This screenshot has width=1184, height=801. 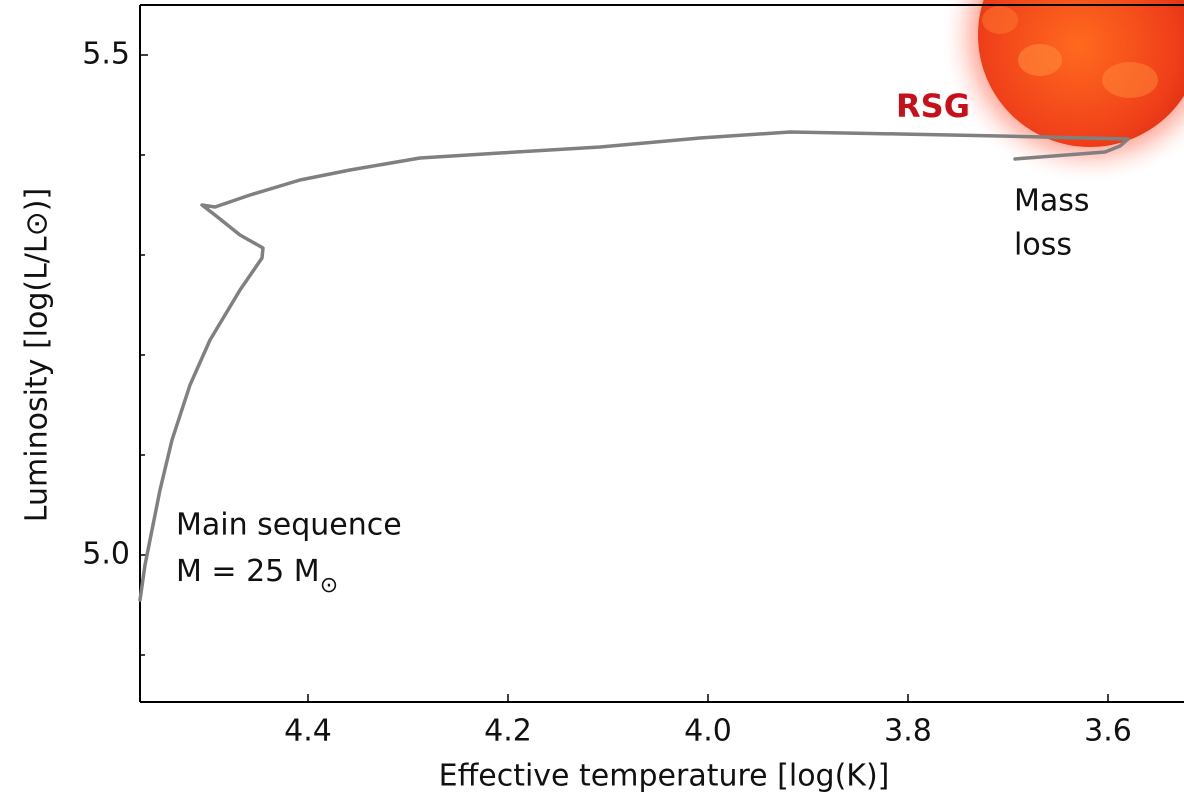 What do you see at coordinates (664, 776) in the screenshot?
I see `x-axis-label: Effective temperature [log(K)]` at bounding box center [664, 776].